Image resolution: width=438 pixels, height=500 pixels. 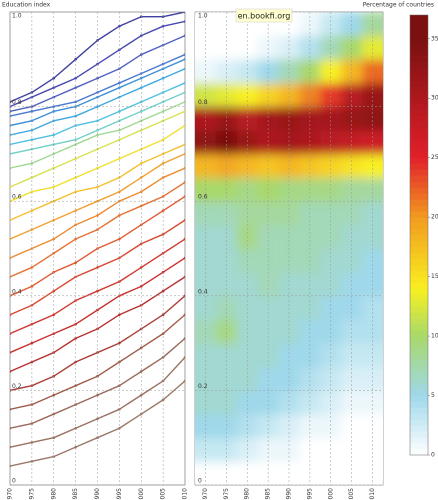 What do you see at coordinates (247, 494) in the screenshot?
I see `x-tick-label: 1980` at bounding box center [247, 494].